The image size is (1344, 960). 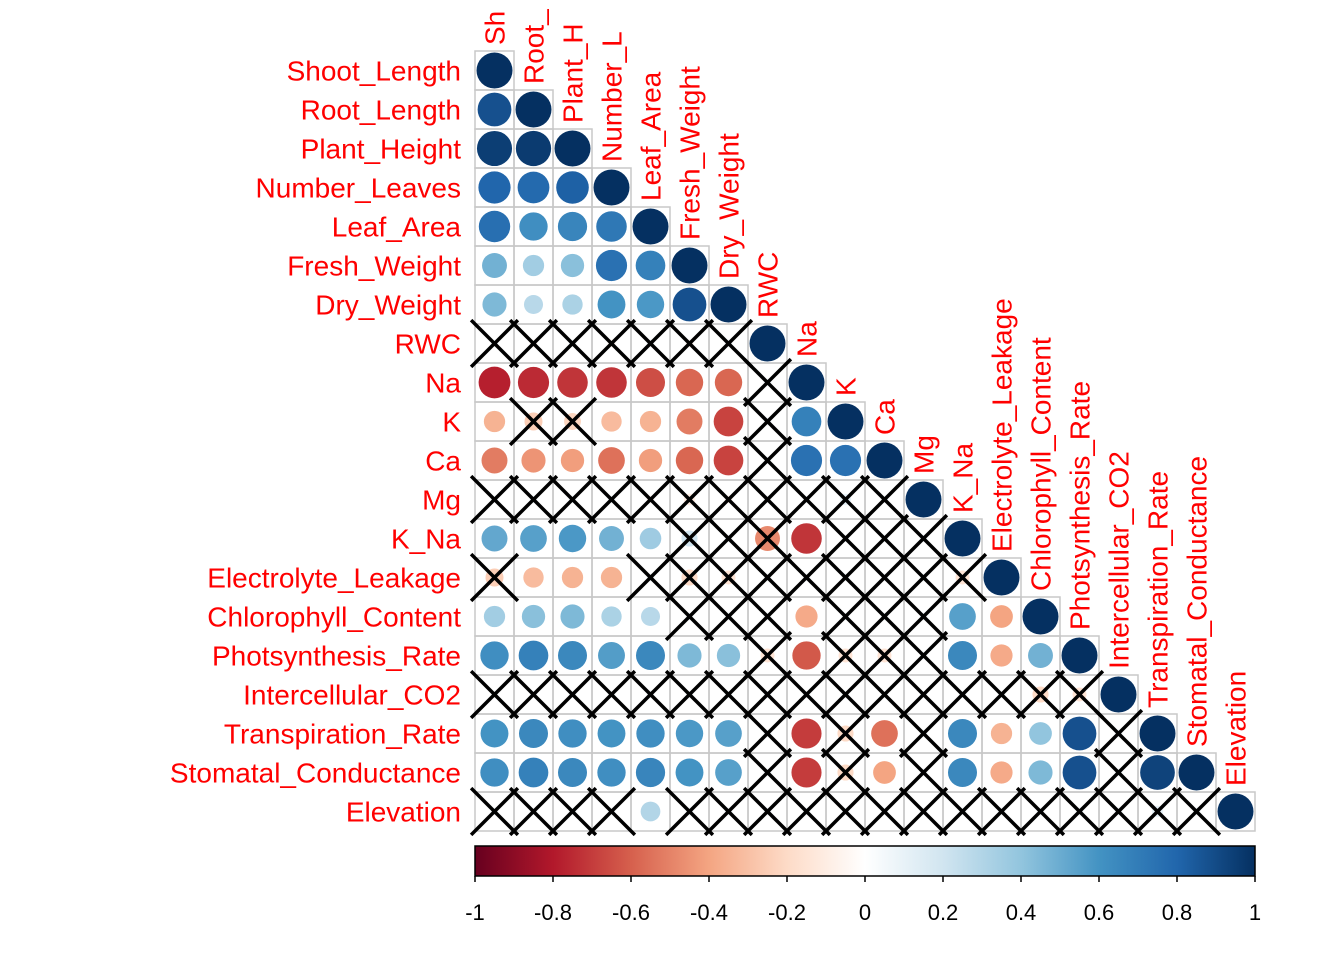 What do you see at coordinates (315, 773) in the screenshot?
I see `row-label: Stomatal_Conductance` at bounding box center [315, 773].